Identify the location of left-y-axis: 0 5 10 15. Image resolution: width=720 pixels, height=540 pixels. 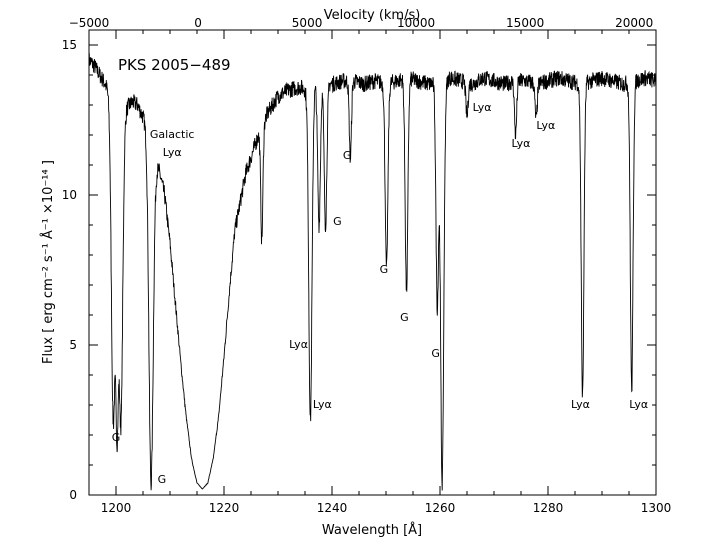
(80, 270).